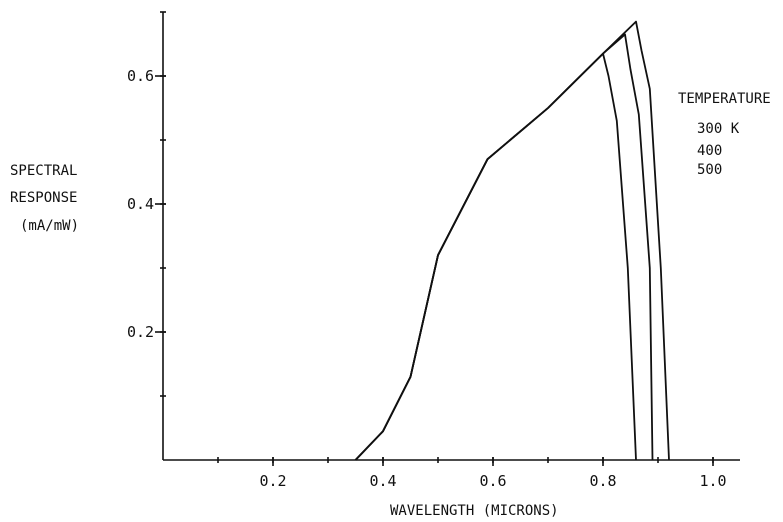  What do you see at coordinates (382, 481) in the screenshot?
I see `x-tick-label: 0.4` at bounding box center [382, 481].